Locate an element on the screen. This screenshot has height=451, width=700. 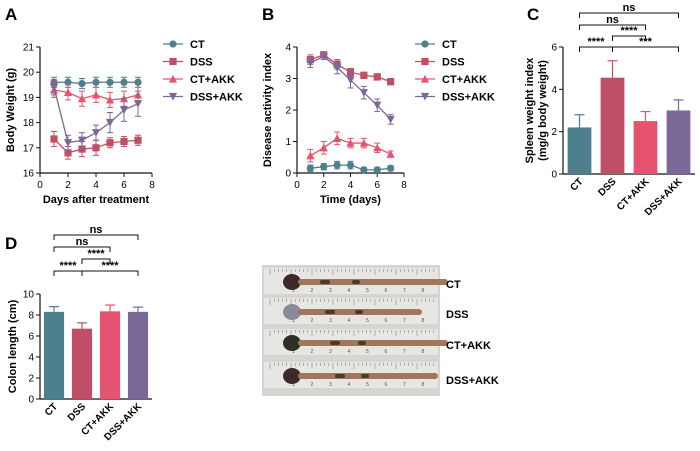
panel-letter-b: B is located at coordinates (268, 14).